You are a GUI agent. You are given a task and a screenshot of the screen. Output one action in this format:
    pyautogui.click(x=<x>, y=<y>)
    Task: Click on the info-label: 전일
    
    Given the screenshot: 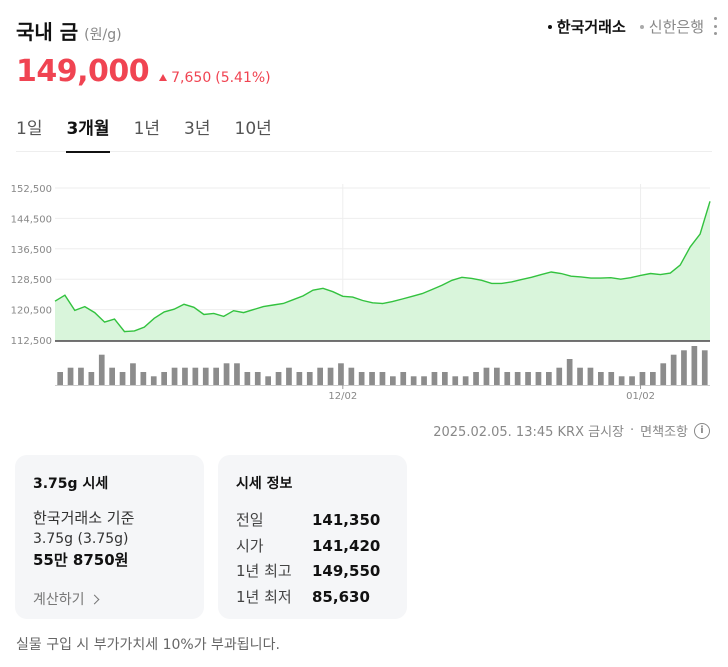 What is the action you would take?
    pyautogui.click(x=250, y=520)
    